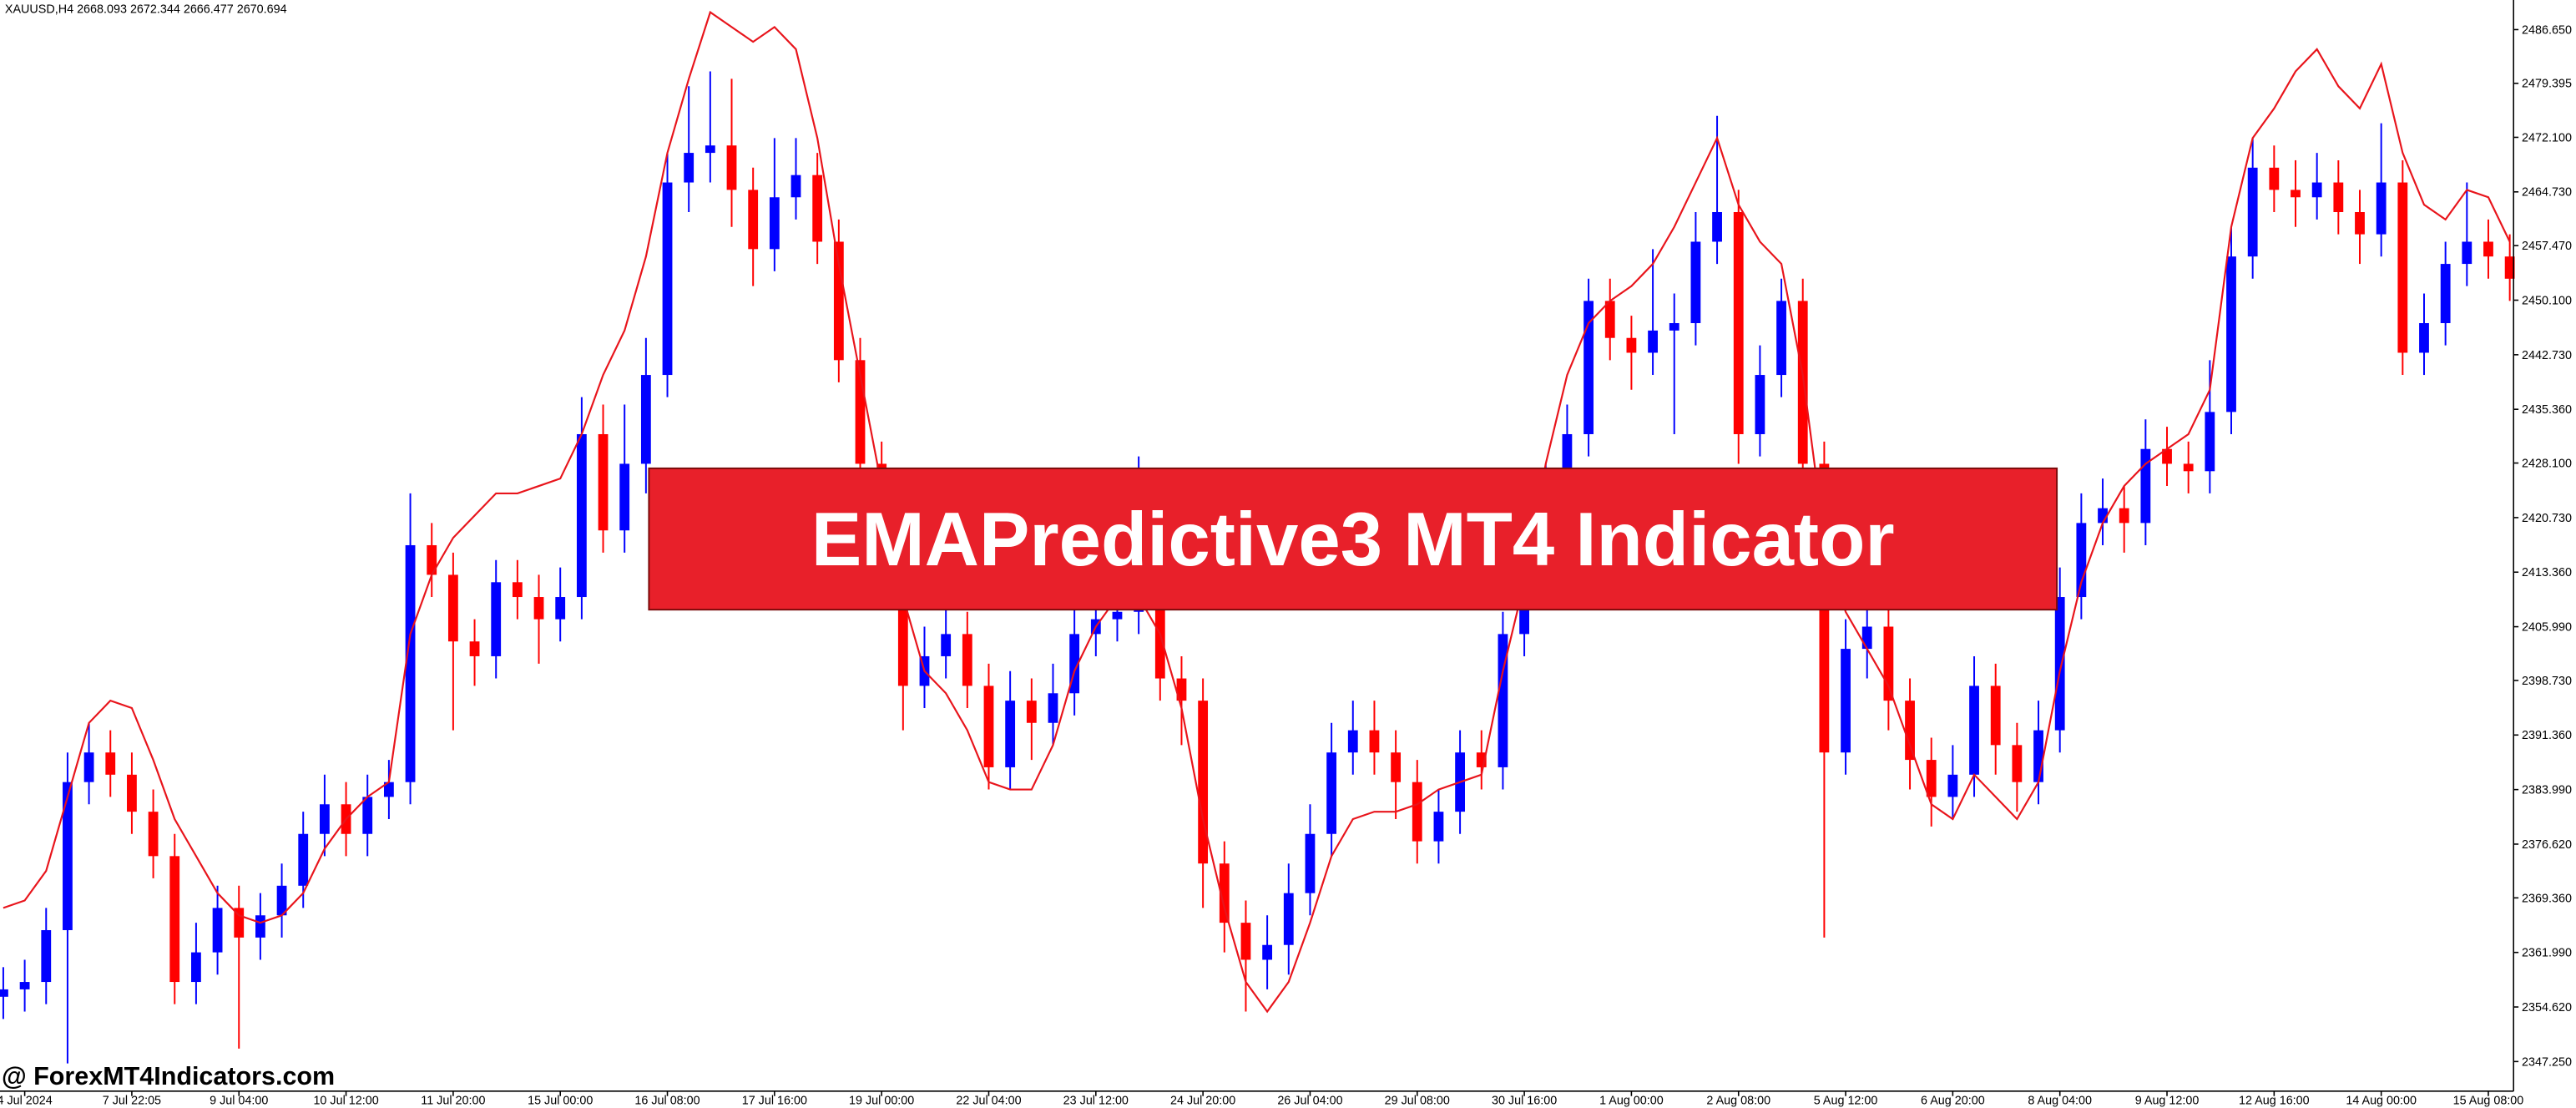 This screenshot has width=2576, height=1108. Describe the element at coordinates (2547, 1007) in the screenshot. I see `y-tick-label: 2354.620` at that location.